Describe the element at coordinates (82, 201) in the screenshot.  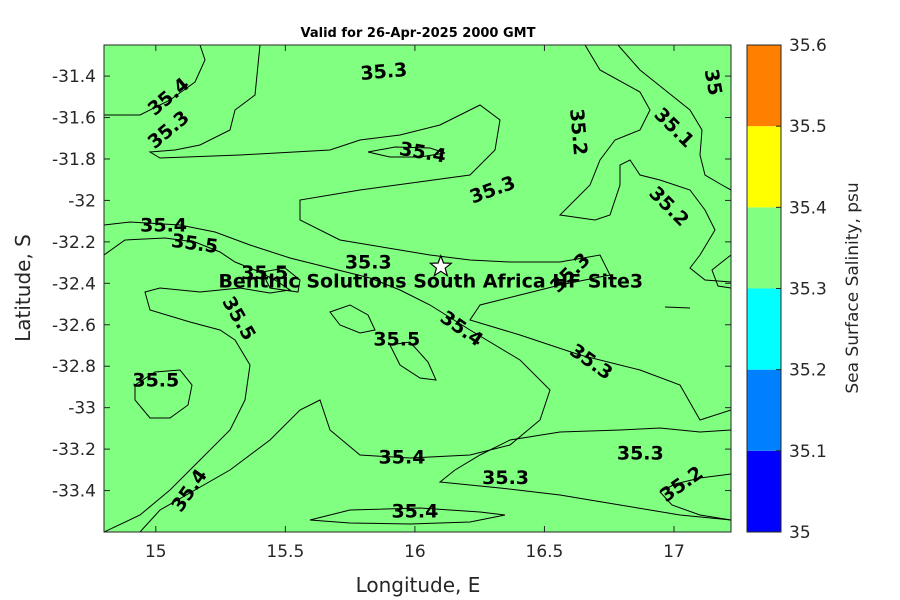
I see `y-tick-label: -32` at that location.